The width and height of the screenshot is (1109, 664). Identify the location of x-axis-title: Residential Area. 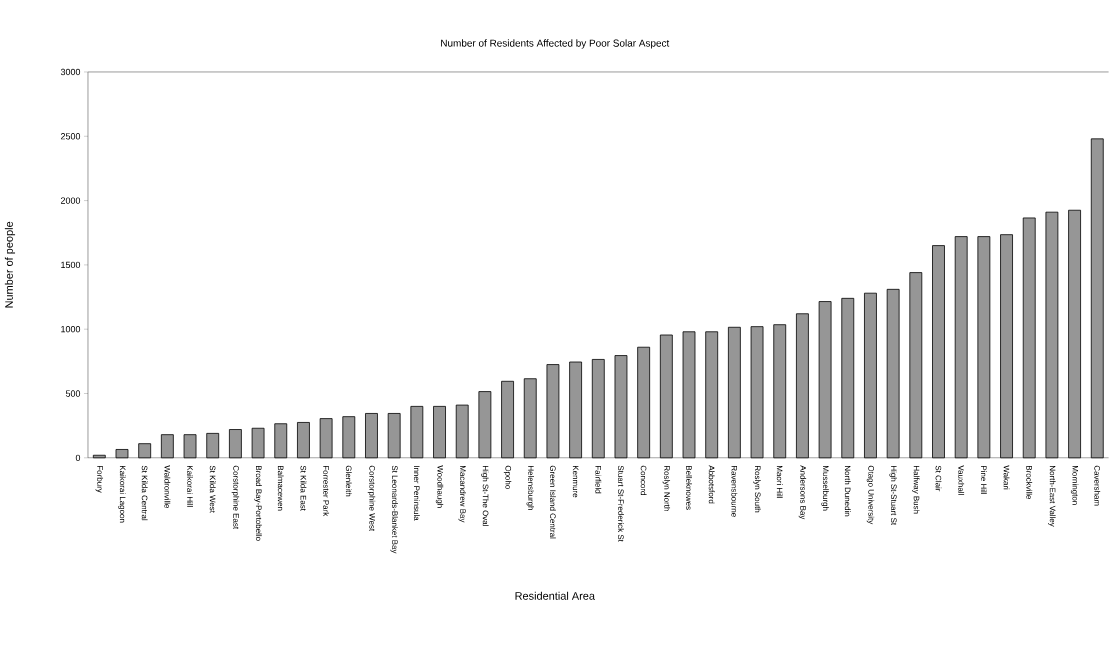
(555, 595).